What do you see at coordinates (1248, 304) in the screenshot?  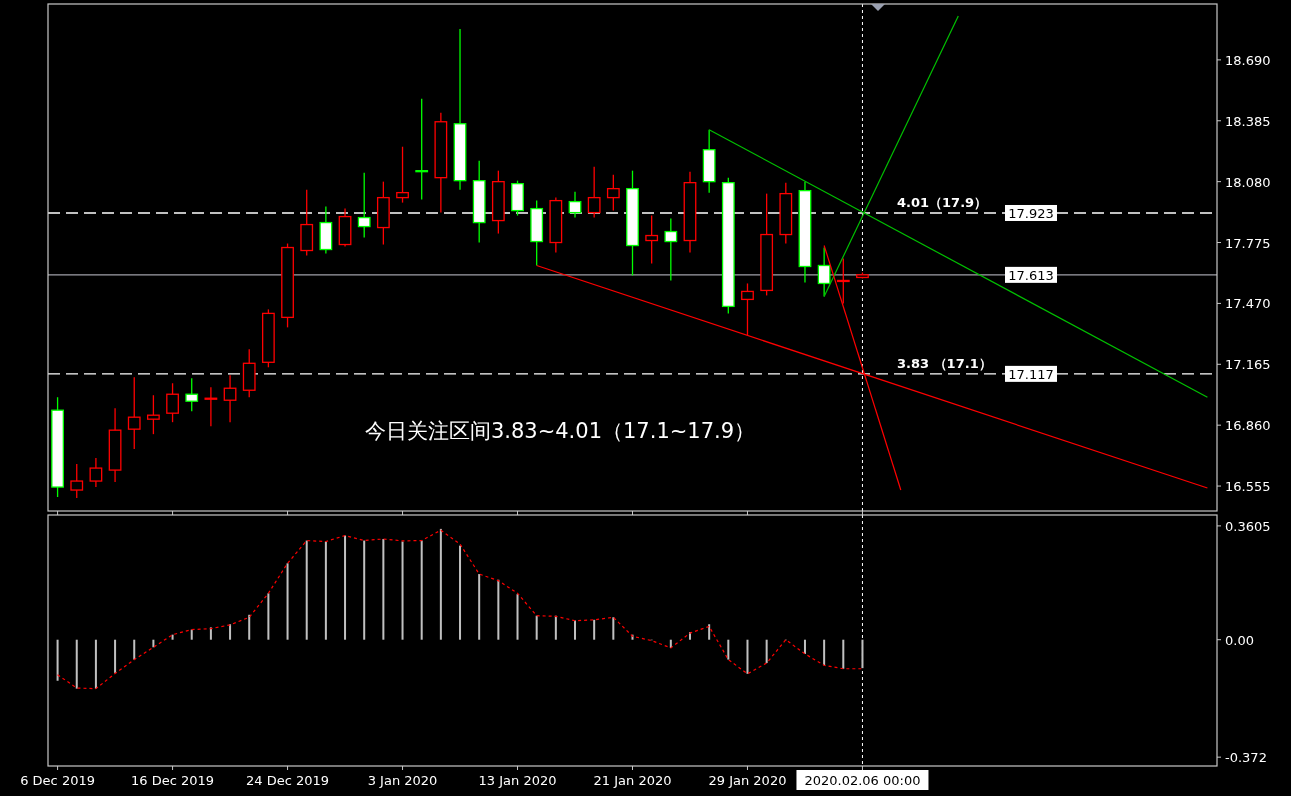 I see `y-tick-label: 17.470` at bounding box center [1248, 304].